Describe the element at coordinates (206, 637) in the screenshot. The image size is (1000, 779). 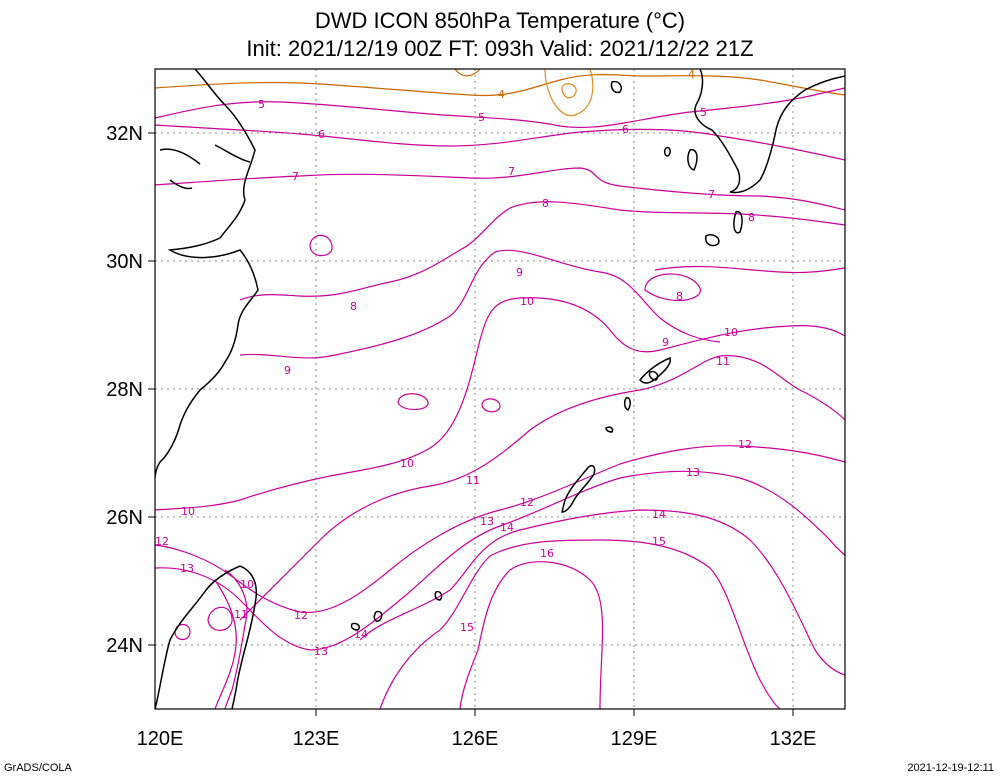
I see `taiwan-coast` at that location.